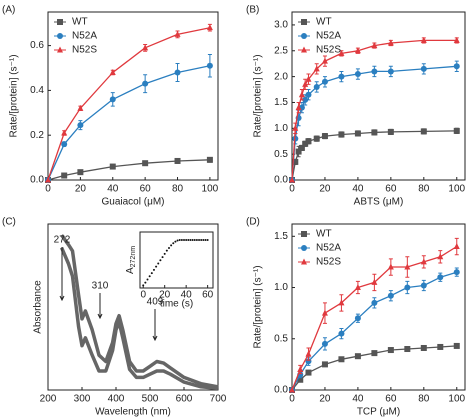  I want to click on x-tick-label: 300, so click(82, 399).